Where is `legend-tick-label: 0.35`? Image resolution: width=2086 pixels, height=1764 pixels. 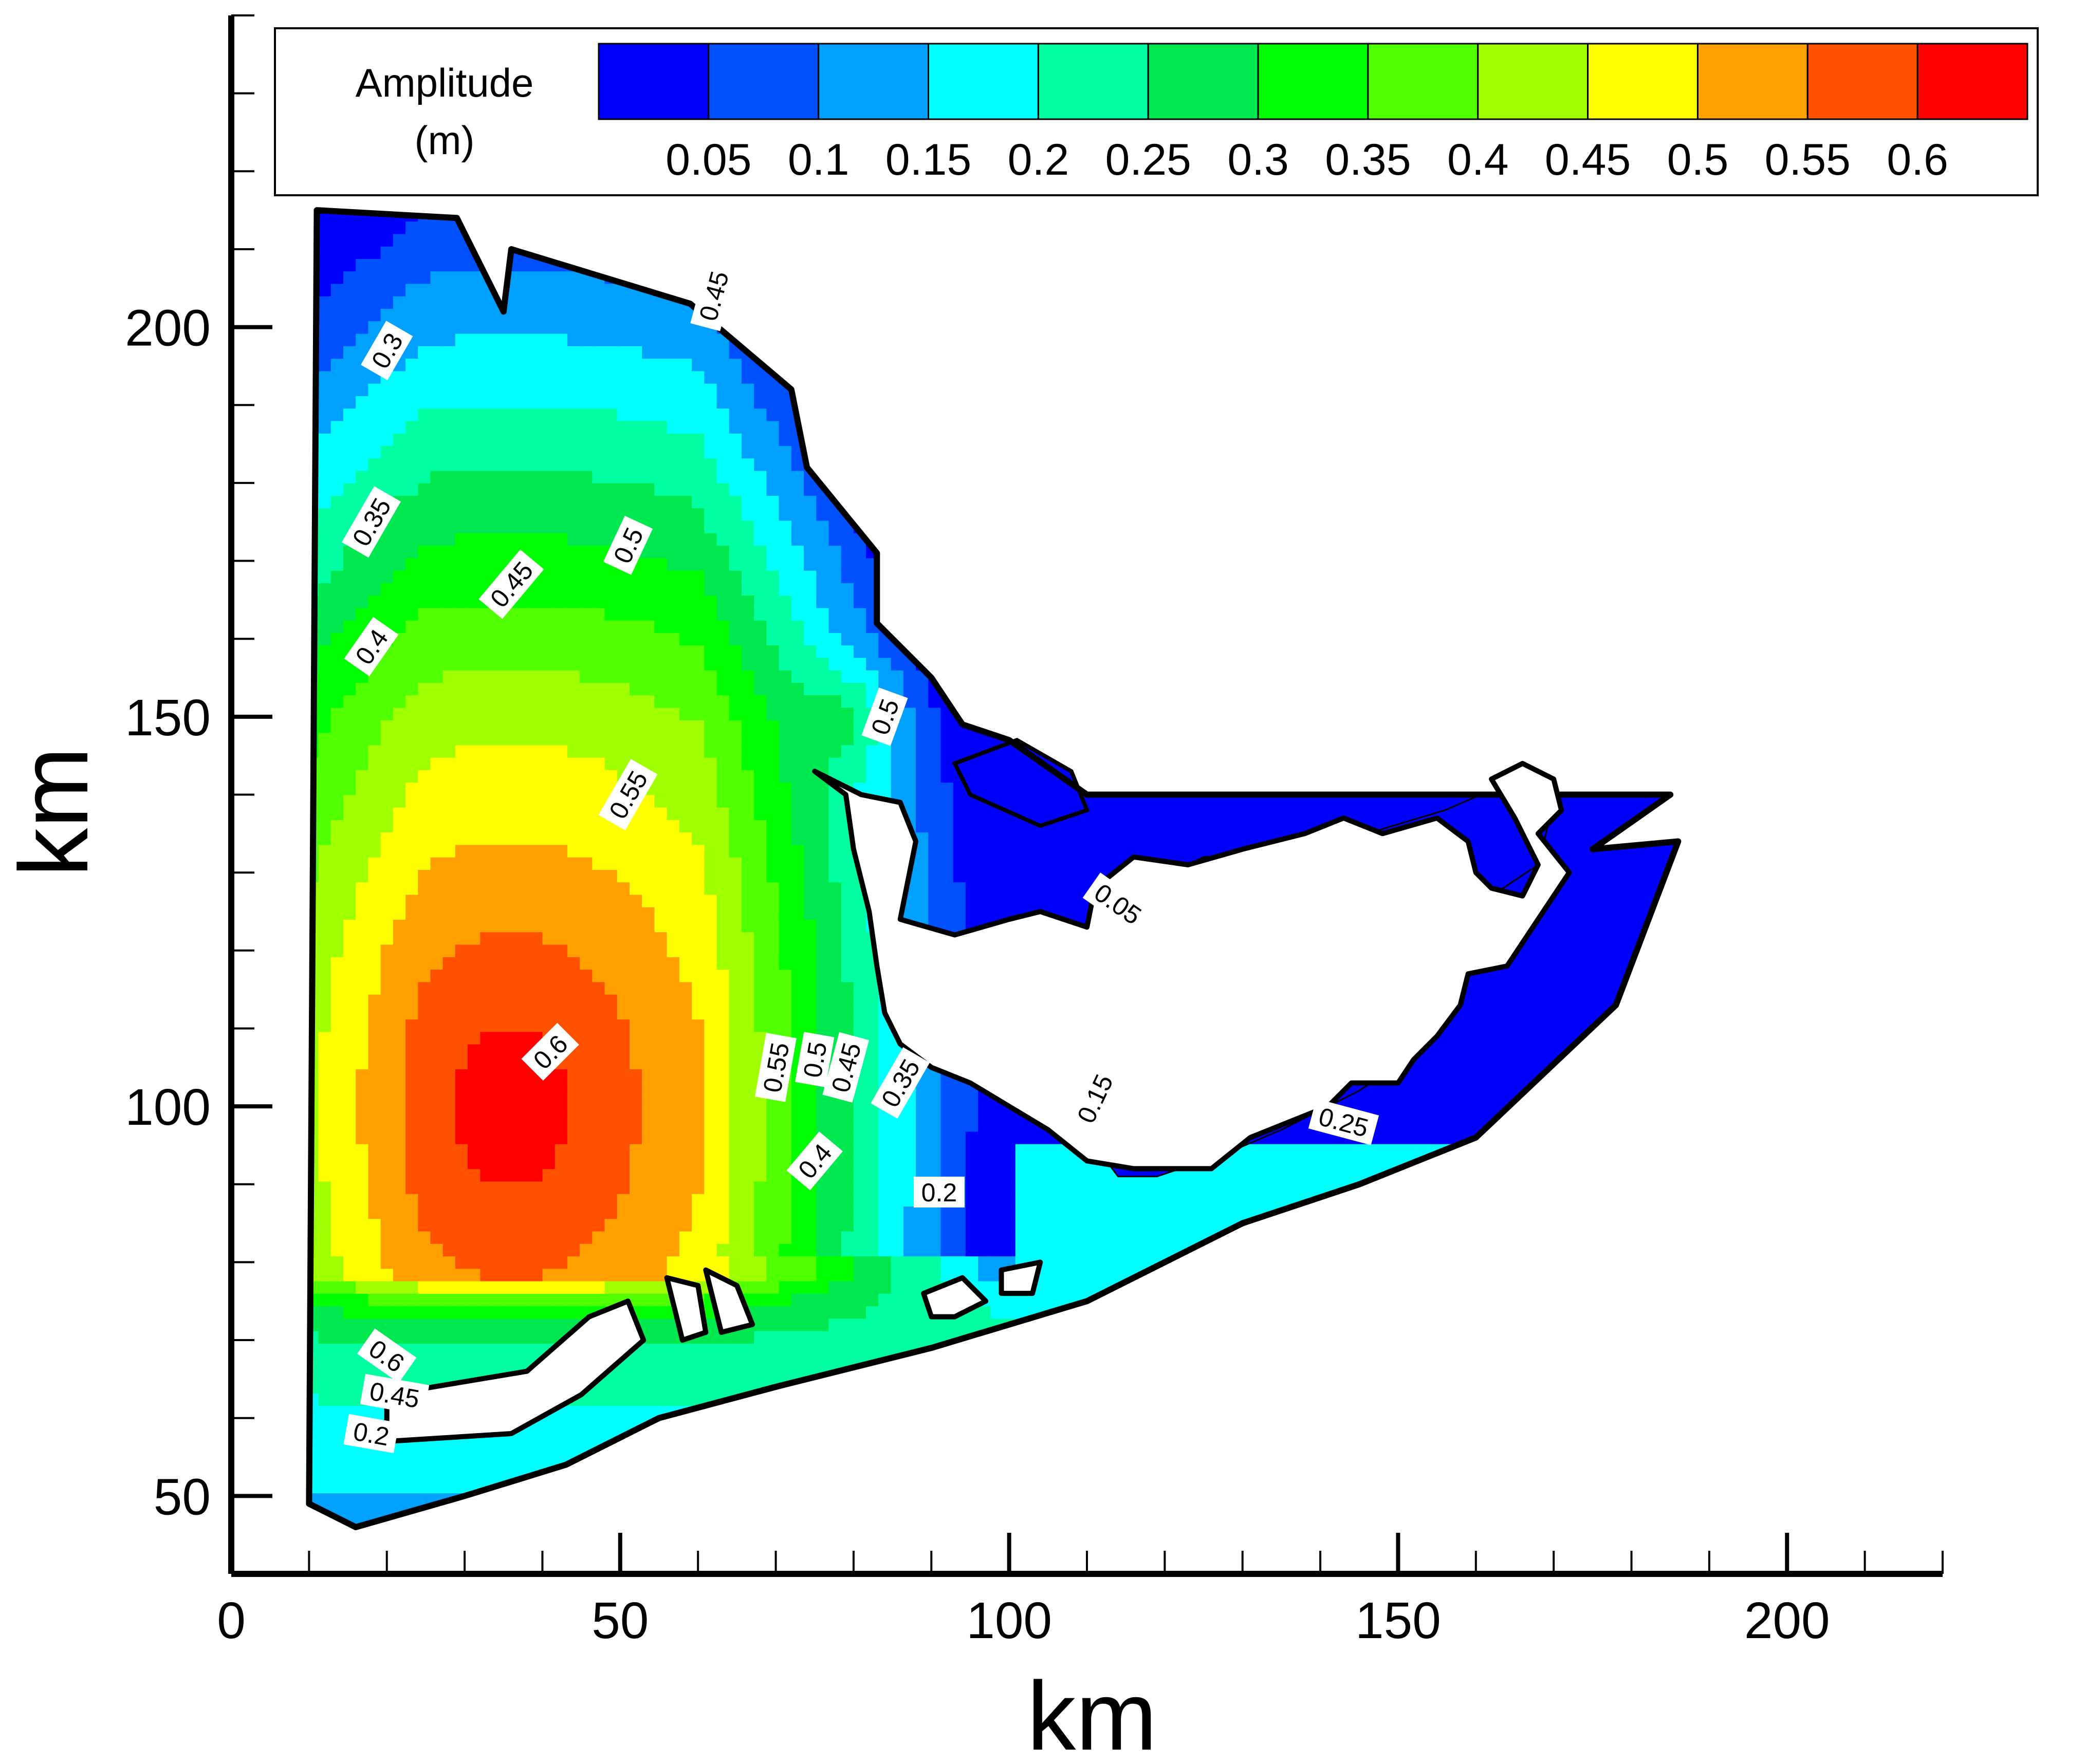 legend-tick-label: 0.35 is located at coordinates (1368, 159).